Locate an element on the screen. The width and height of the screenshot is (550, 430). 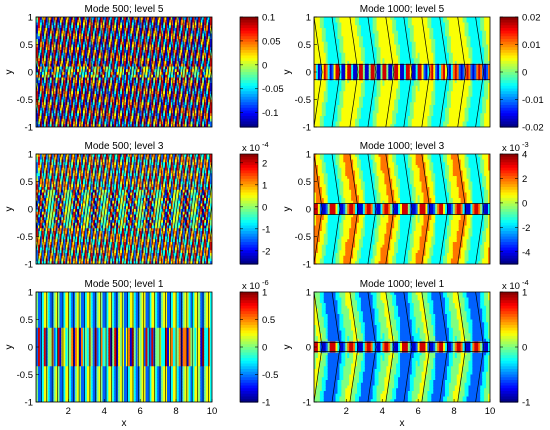
colorbar: 2 1 0 -1 -2 x 10 -4 is located at coordinates (254, 202).